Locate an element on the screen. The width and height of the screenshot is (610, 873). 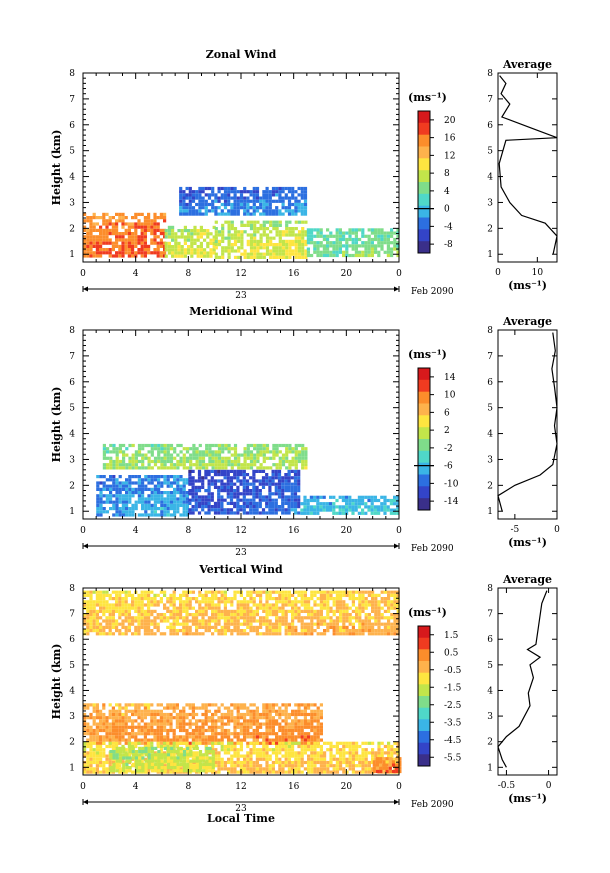
y-tick-label: 4 is located at coordinates (72, 178).